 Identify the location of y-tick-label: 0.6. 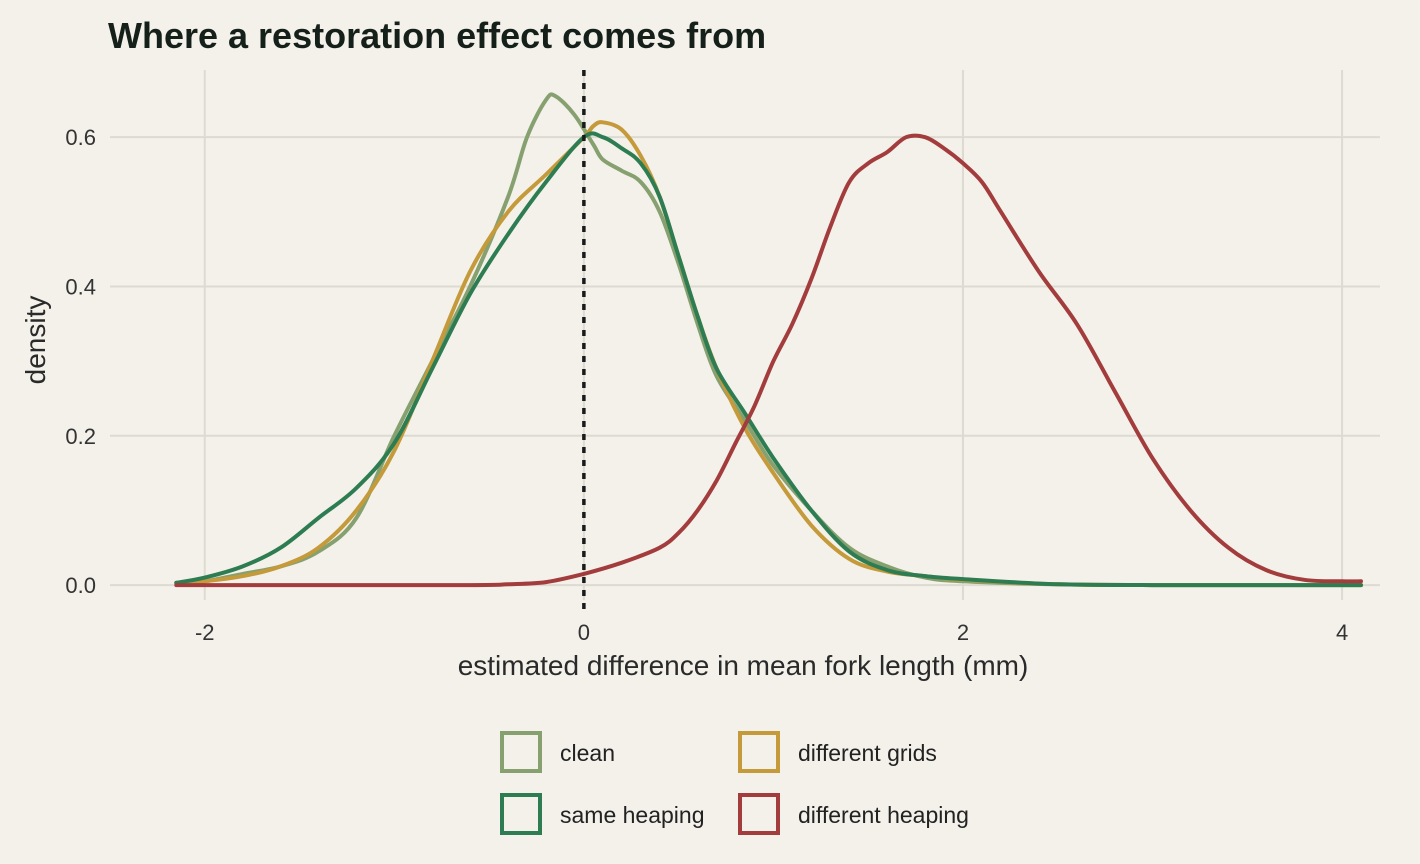
(80, 137).